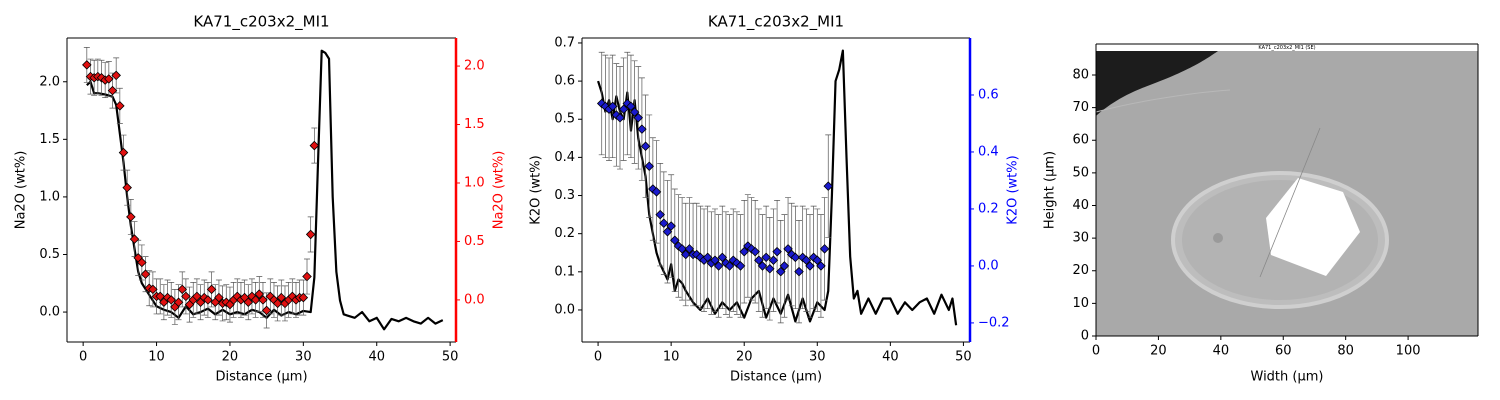  What do you see at coordinates (1345, 351) in the screenshot?
I see `x-tick-label: 80` at bounding box center [1345, 351].